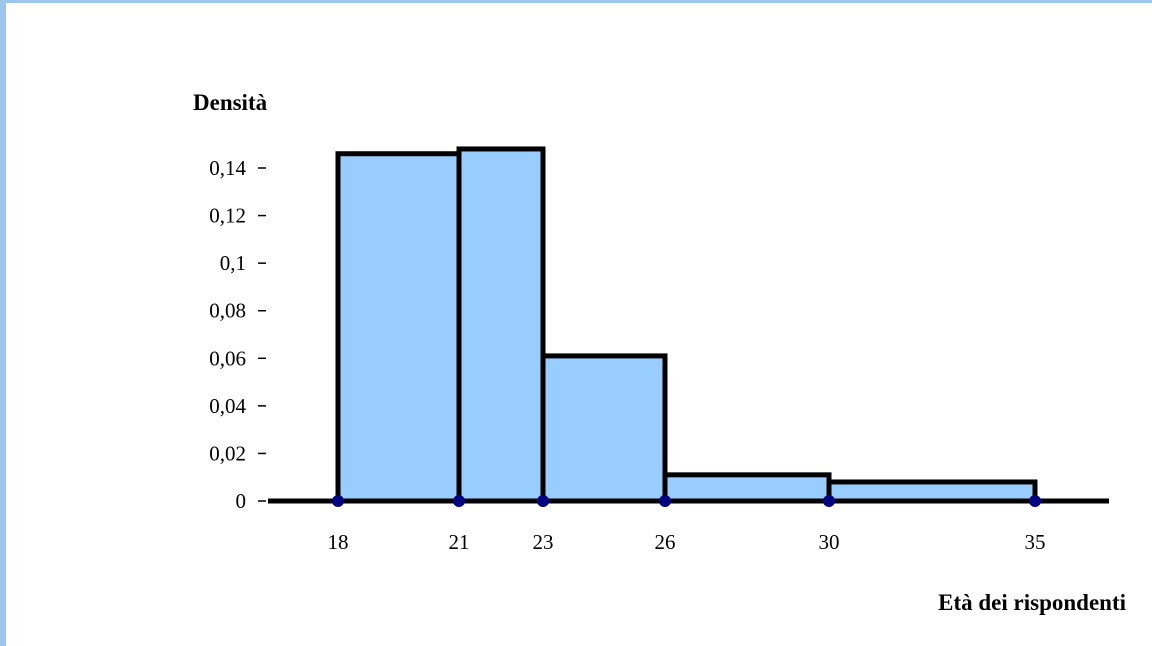  I want to click on y-tick-label: 0,12, so click(227, 216).